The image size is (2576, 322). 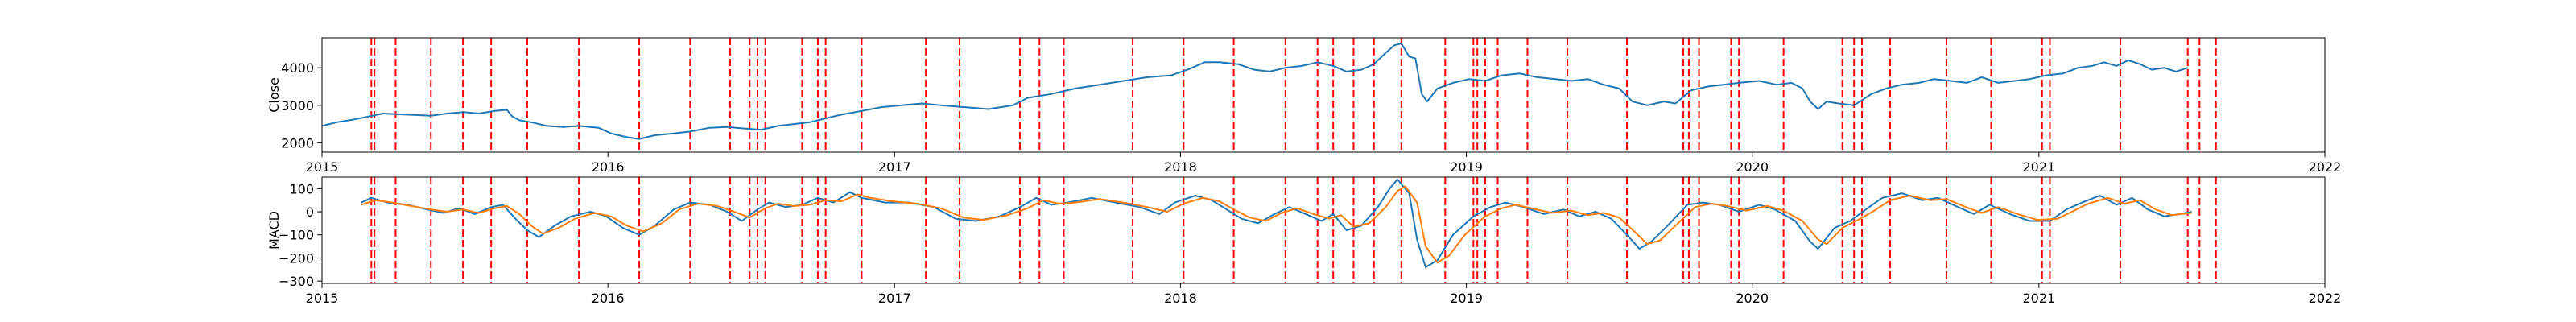 I want to click on macd-y-axis: −300 −200 −100 0 100, so click(x=300, y=235).